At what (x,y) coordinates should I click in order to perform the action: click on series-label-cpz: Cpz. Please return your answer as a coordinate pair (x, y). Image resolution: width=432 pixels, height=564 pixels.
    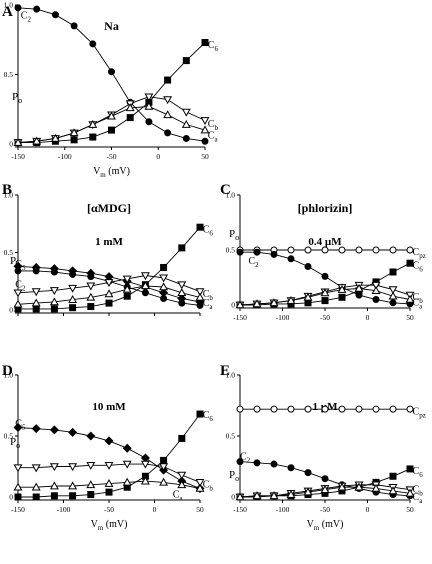
    Looking at the image, I should click on (419, 253).